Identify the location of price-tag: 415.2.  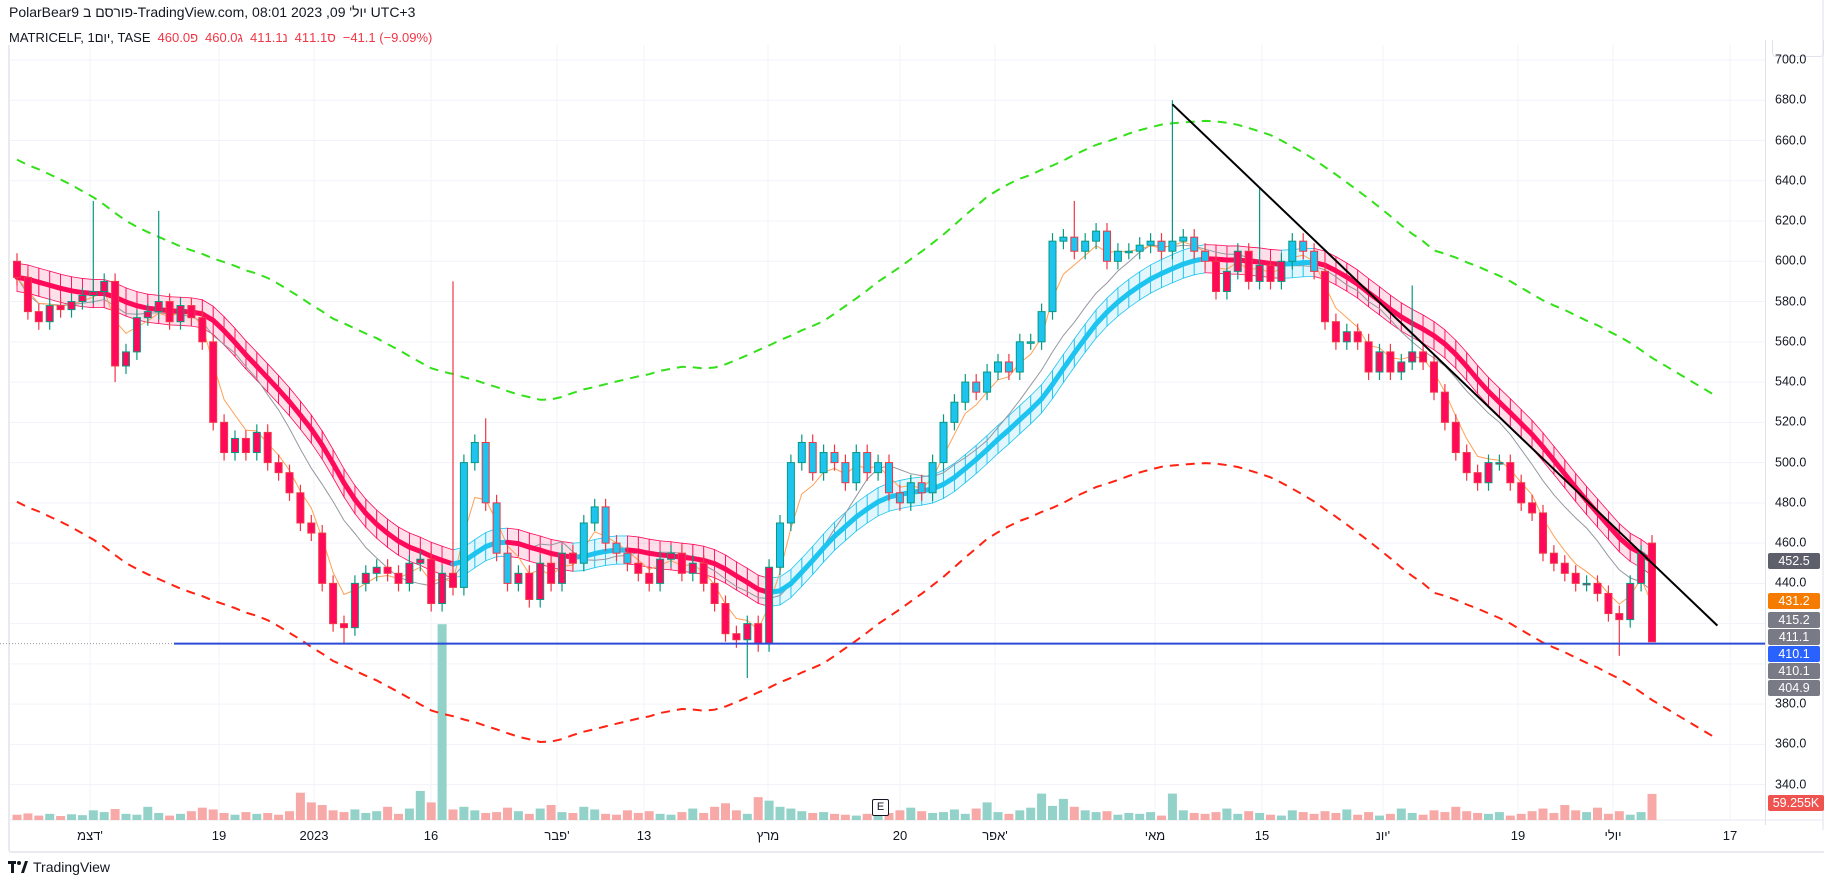
(1794, 620).